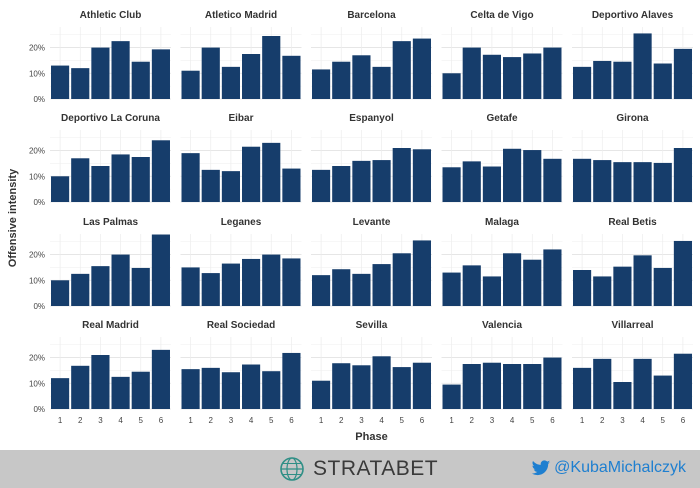  I want to click on panel-title: Malaga, so click(502, 222).